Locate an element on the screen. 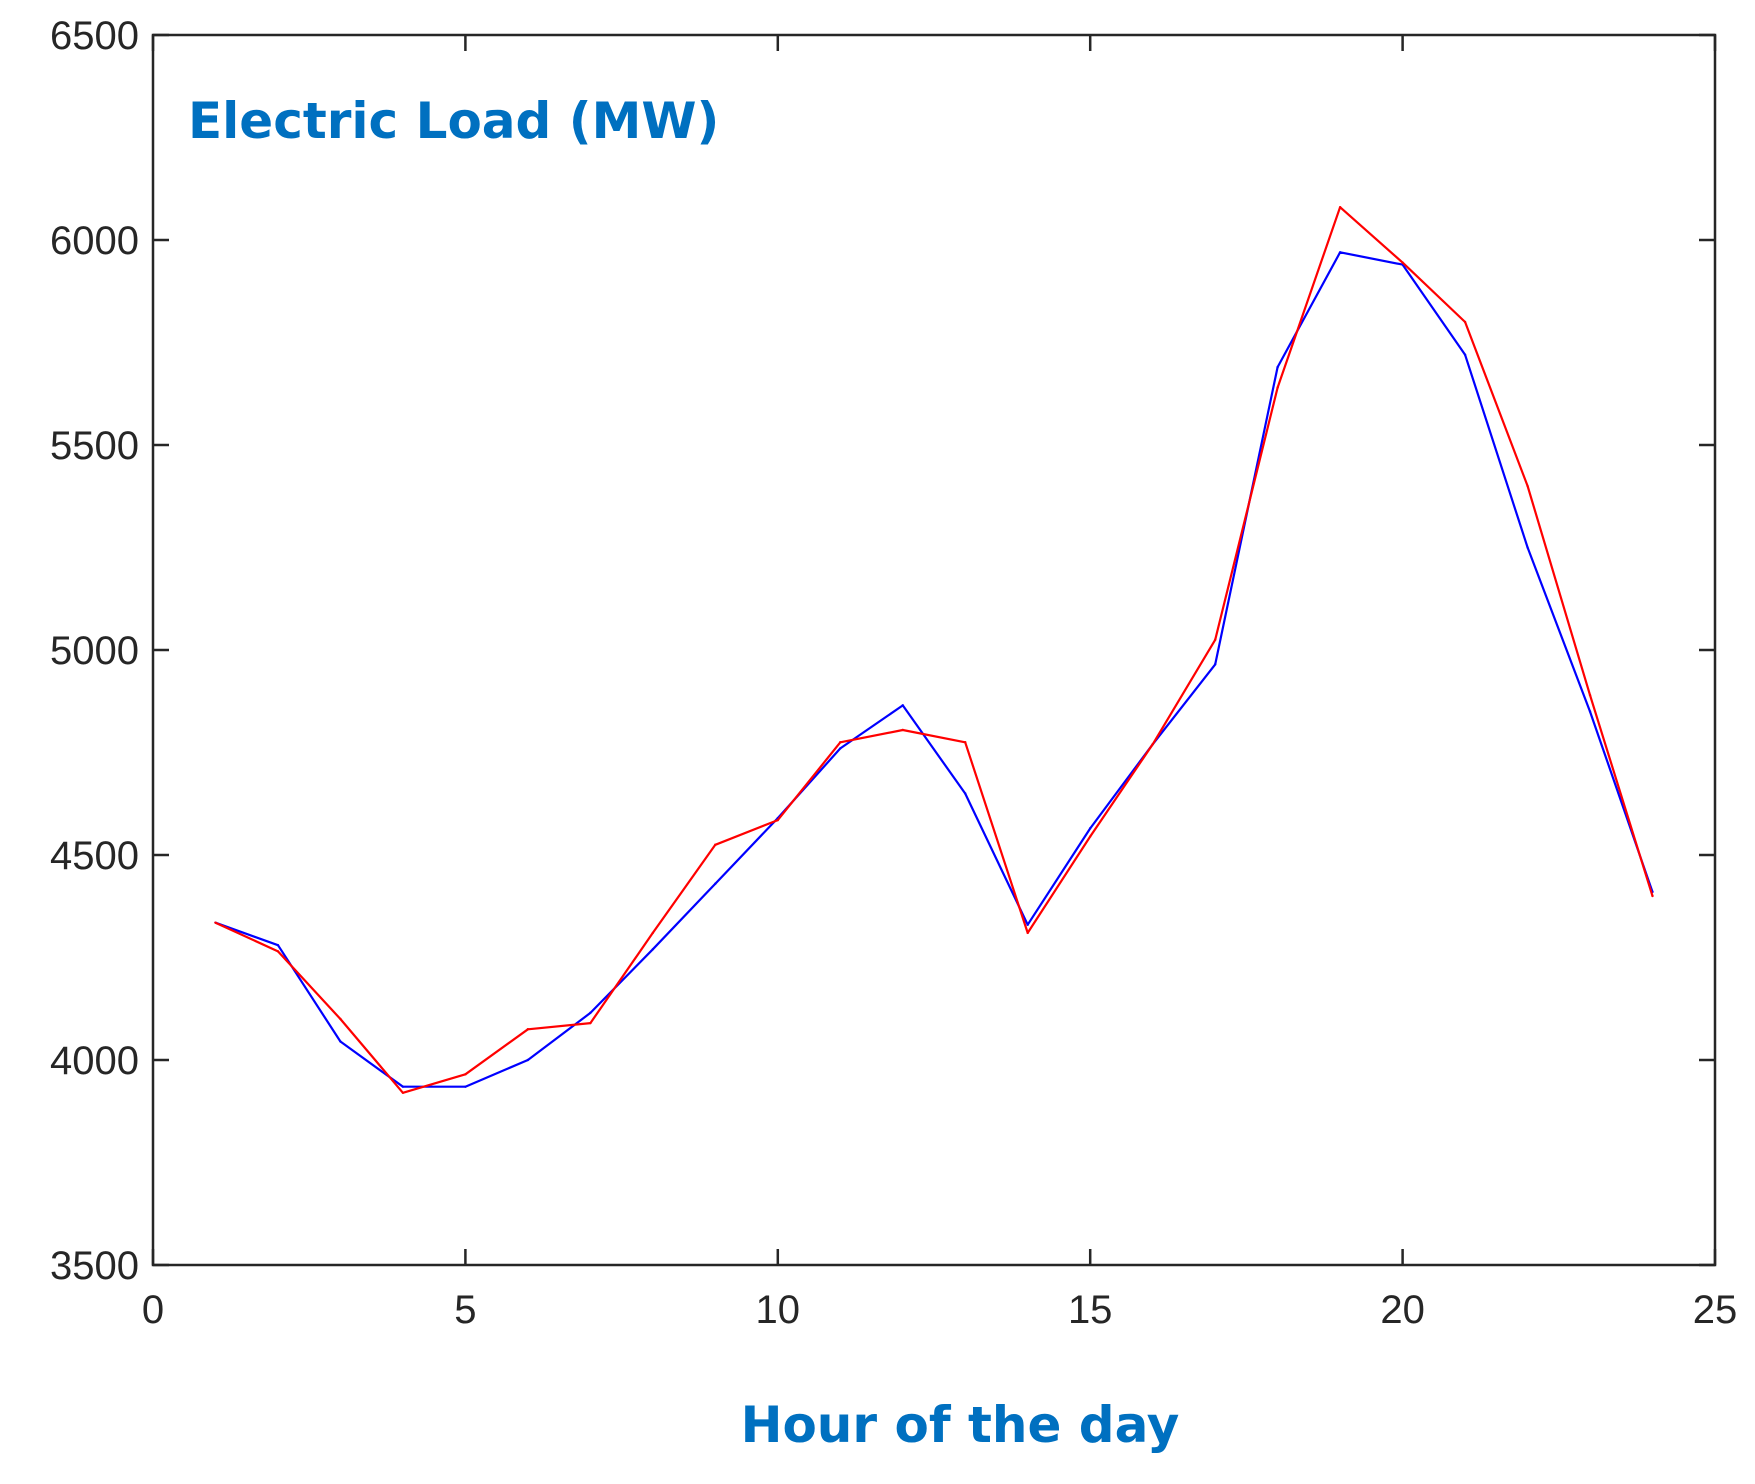 The height and width of the screenshot is (1484, 1755). x-tick-label: 0 is located at coordinates (153, 1310).